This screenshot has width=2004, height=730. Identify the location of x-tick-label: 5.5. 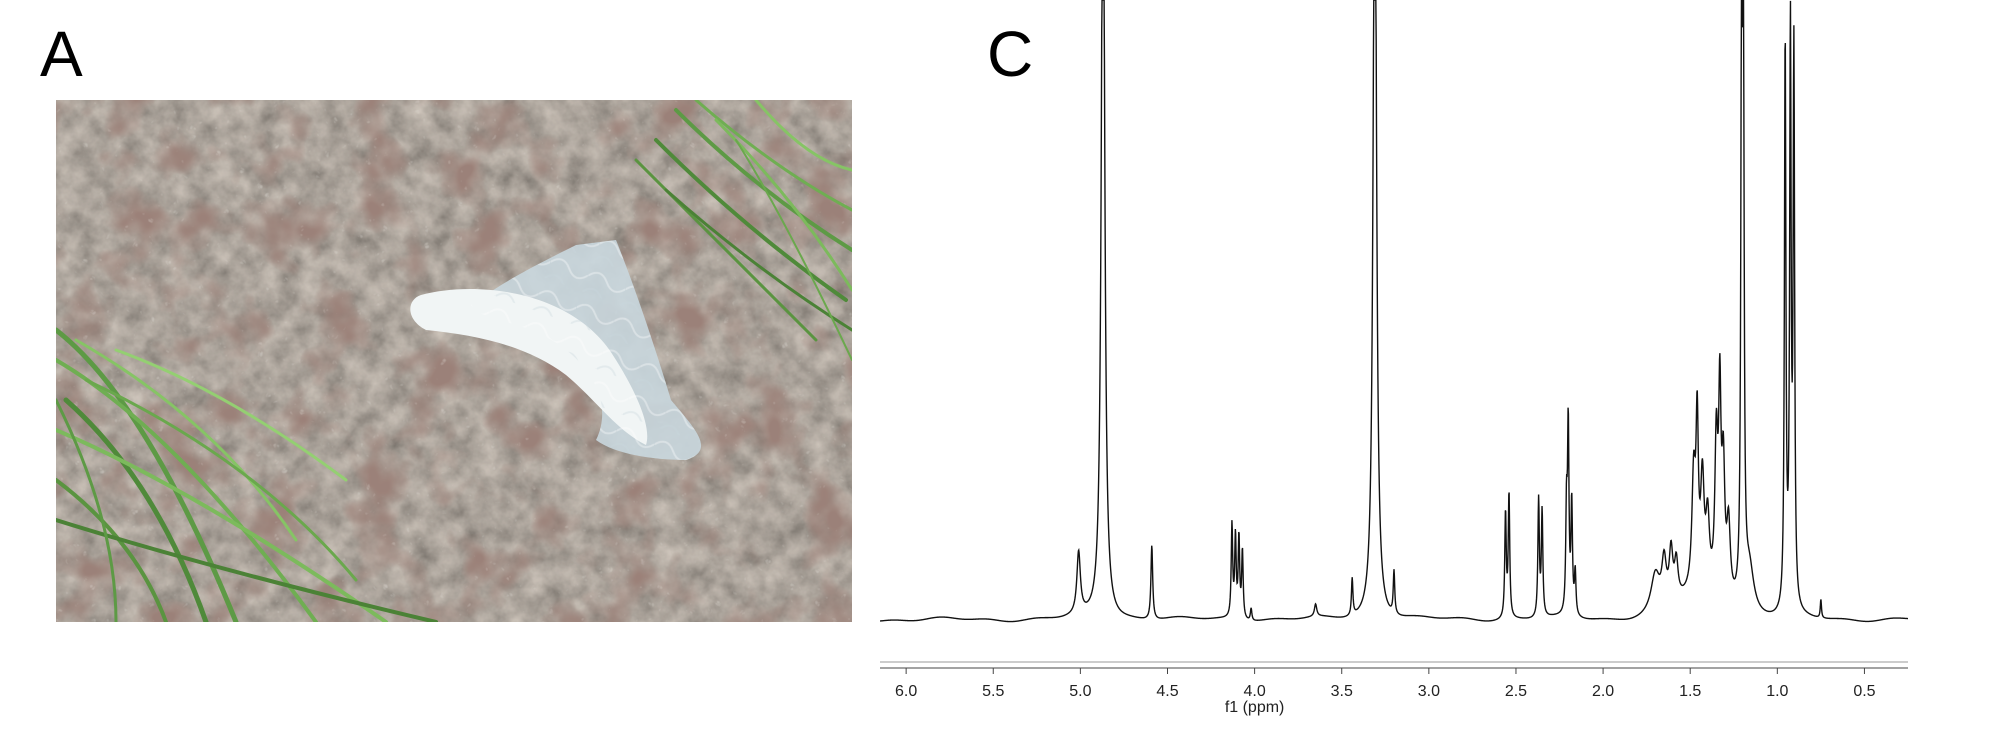
(993, 691).